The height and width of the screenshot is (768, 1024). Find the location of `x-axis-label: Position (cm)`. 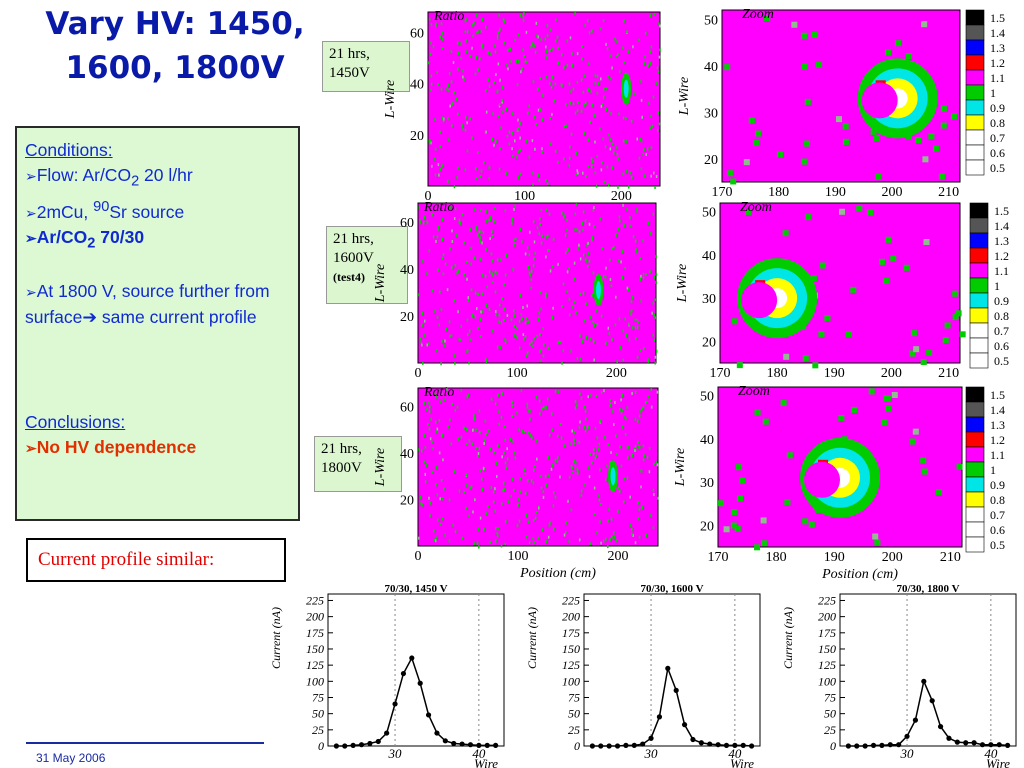

x-axis-label: Position (cm) is located at coordinates (557, 573).